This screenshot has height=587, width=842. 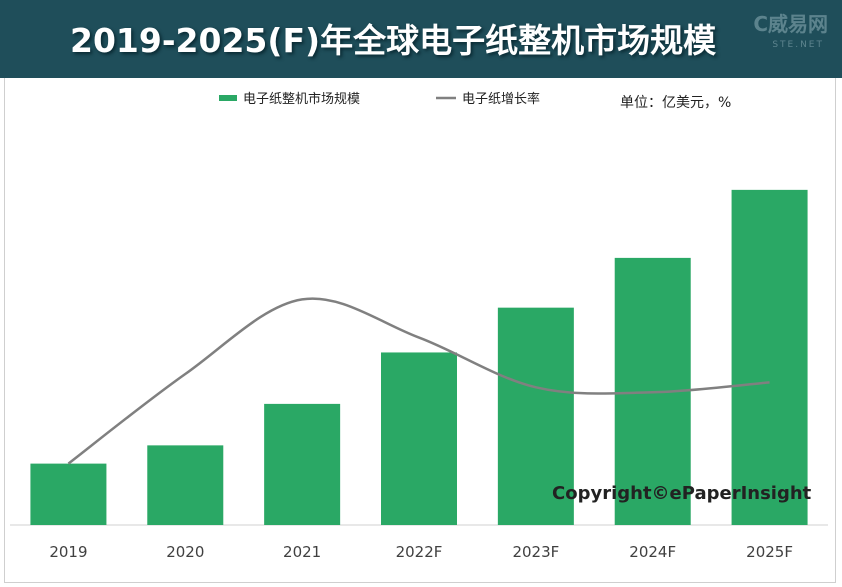 I want to click on title-banner: 2019-2025(F)年全球电子纸整机市场规模 C威易网 STE.NET, so click(x=421, y=39).